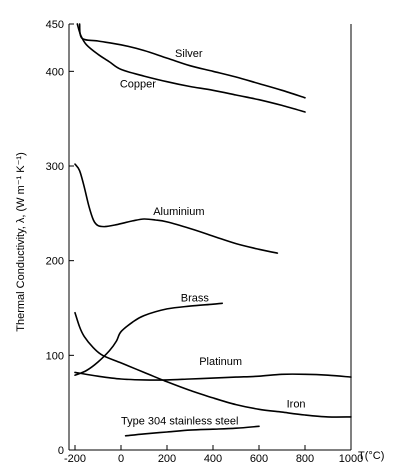 Image resolution: width=402 pixels, height=474 pixels. Describe the element at coordinates (259, 459) in the screenshot. I see `x-tick-label: 600` at that location.